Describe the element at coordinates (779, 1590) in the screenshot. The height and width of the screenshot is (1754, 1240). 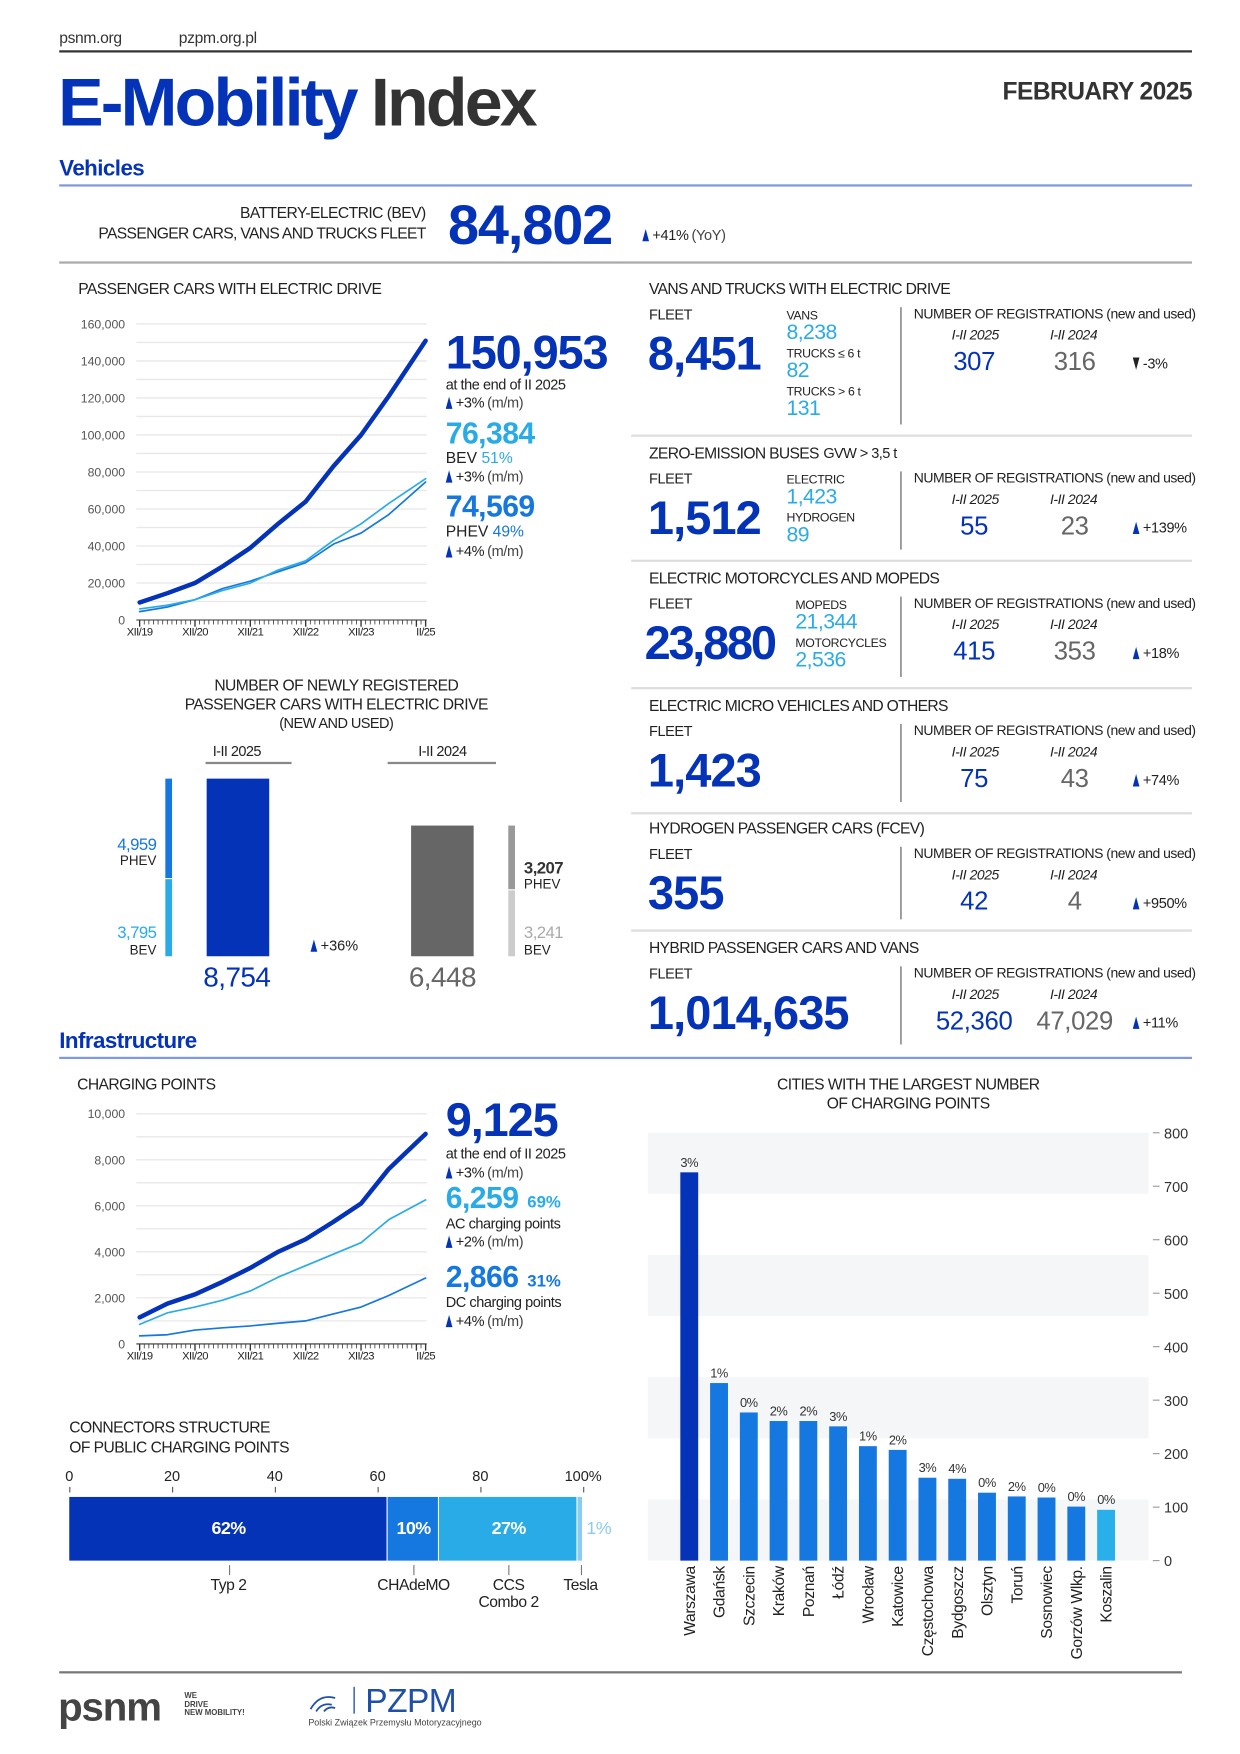
I see `city-name-label: Kraków` at that location.